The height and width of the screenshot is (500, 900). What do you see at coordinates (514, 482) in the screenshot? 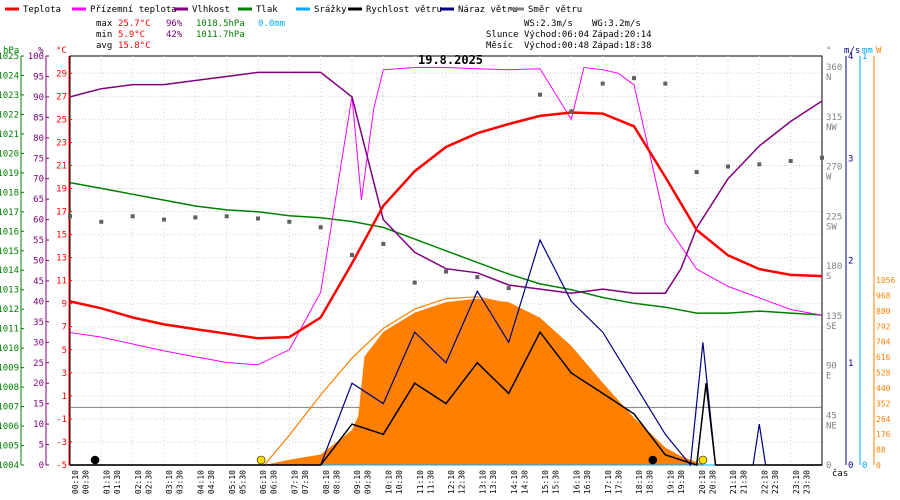
I see `x-tick-28: 14:10` at bounding box center [514, 482].